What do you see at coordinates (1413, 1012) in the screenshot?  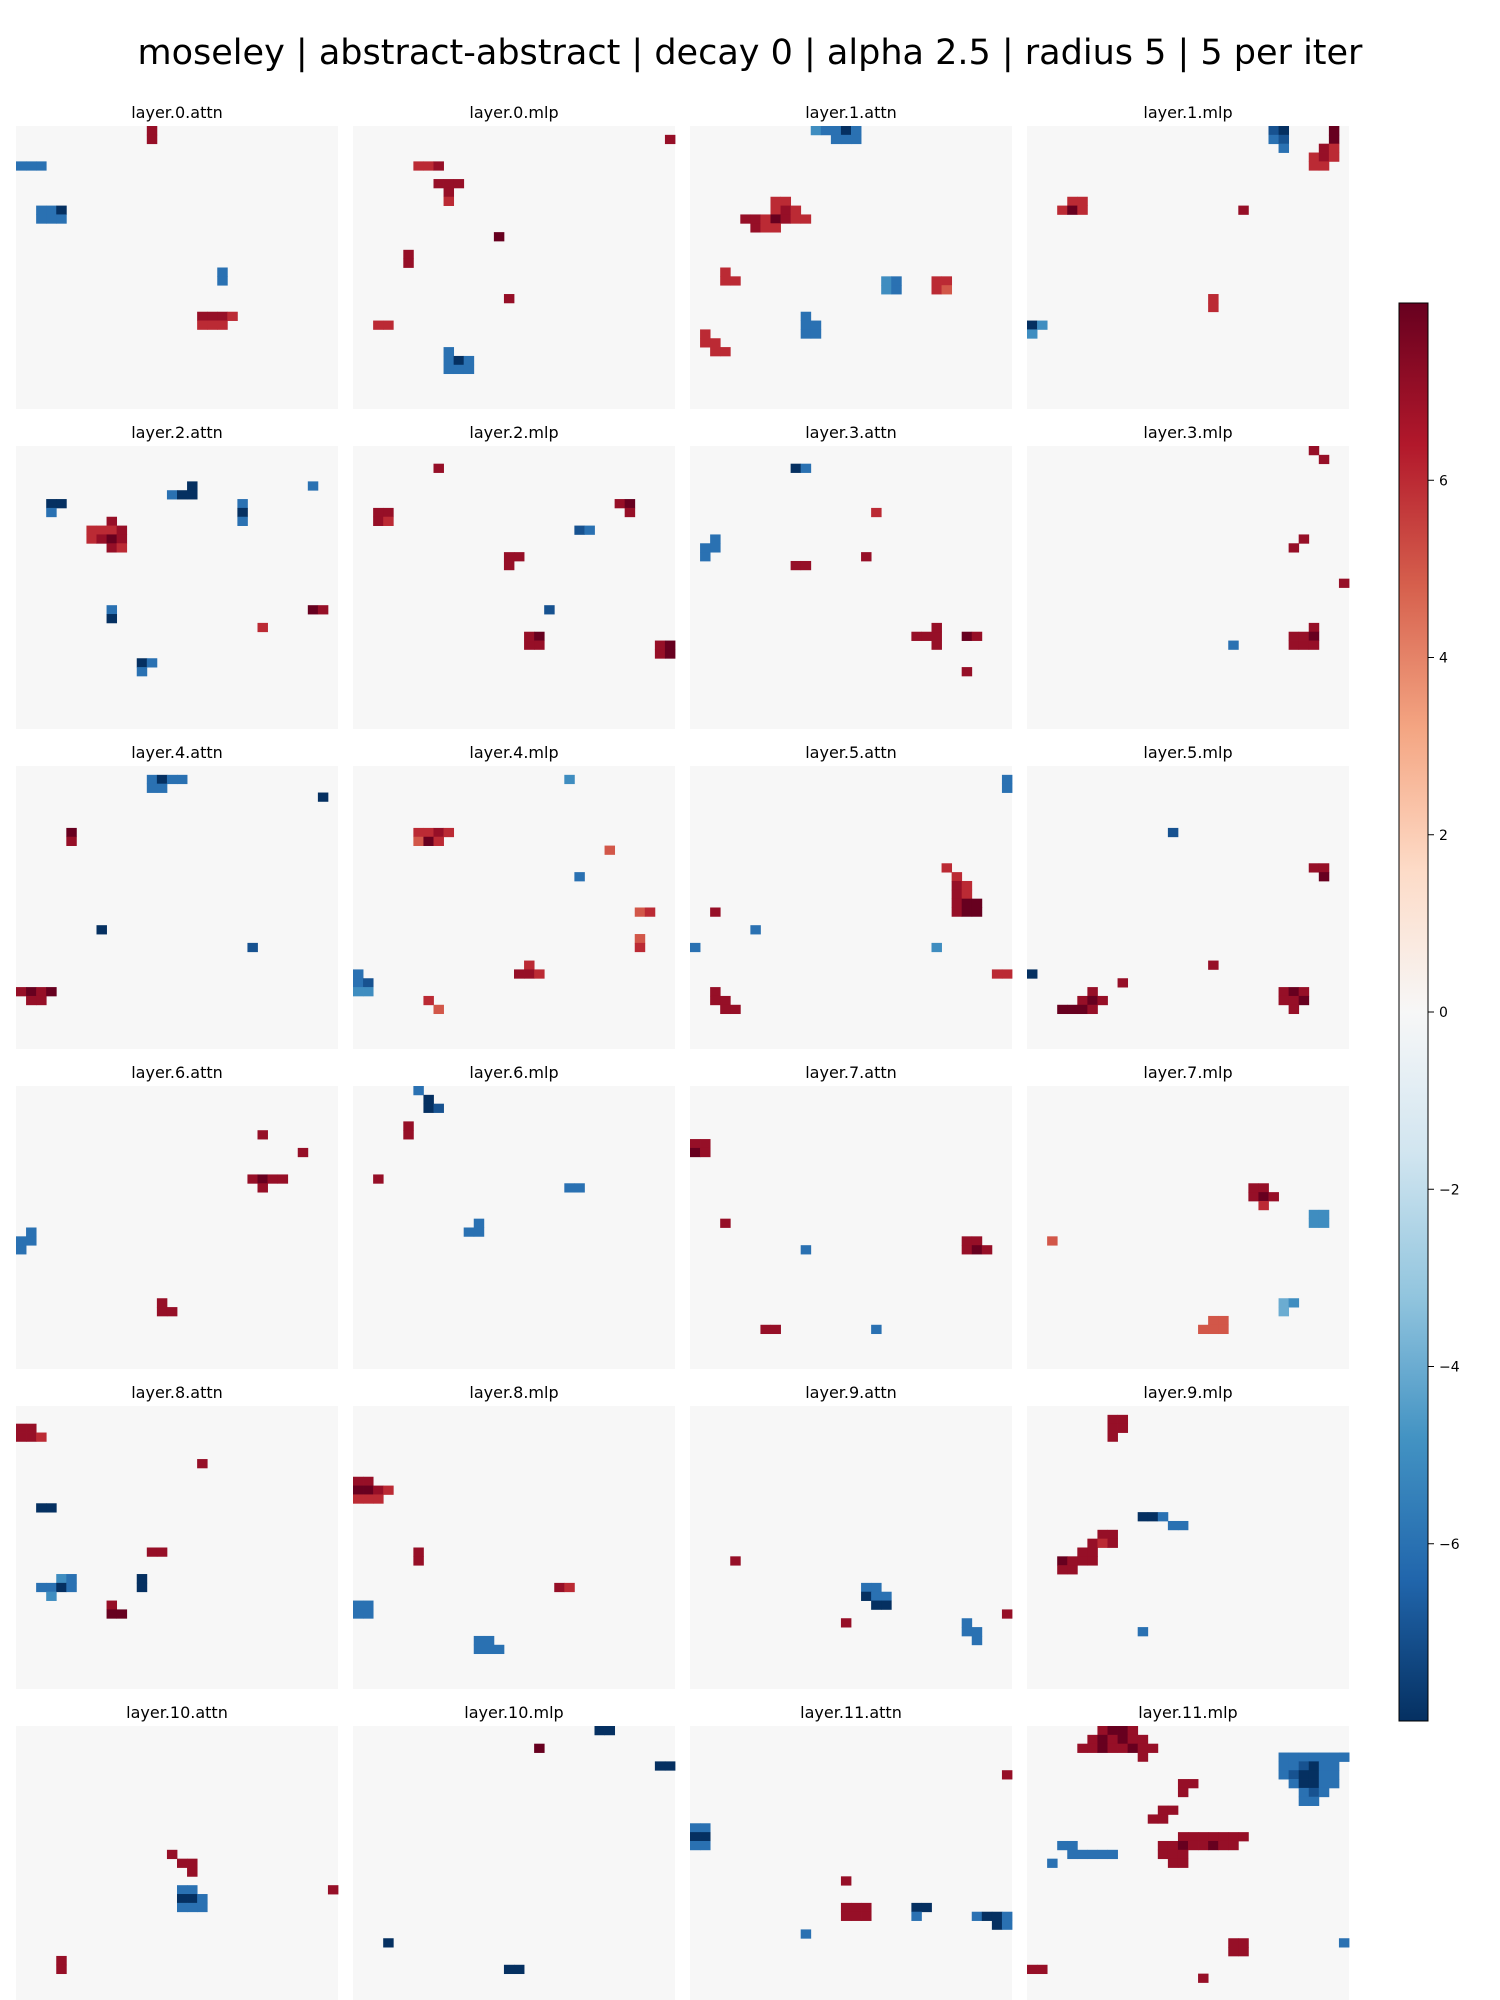 I see `colorbar-bar` at bounding box center [1413, 1012].